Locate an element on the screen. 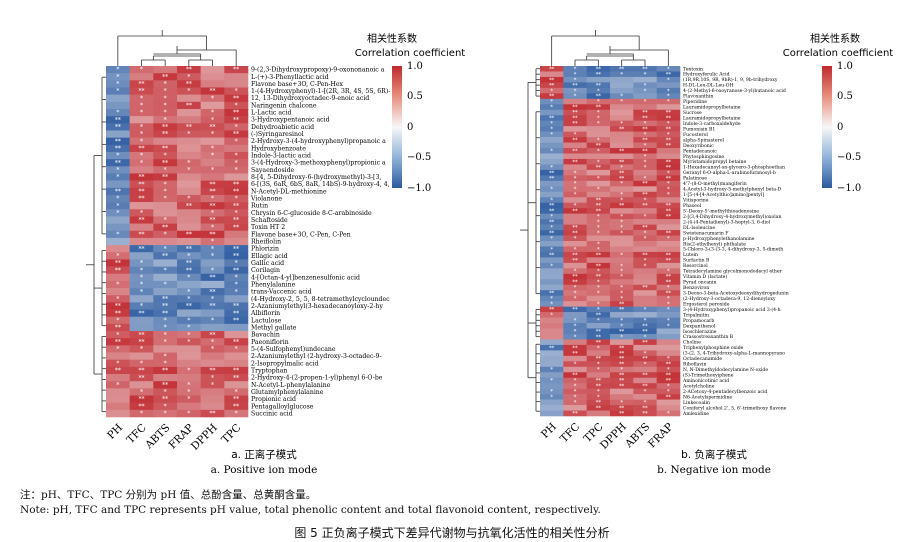 The width and height of the screenshot is (904, 542). row-label: Naringenin chalcone is located at coordinates (284, 105).